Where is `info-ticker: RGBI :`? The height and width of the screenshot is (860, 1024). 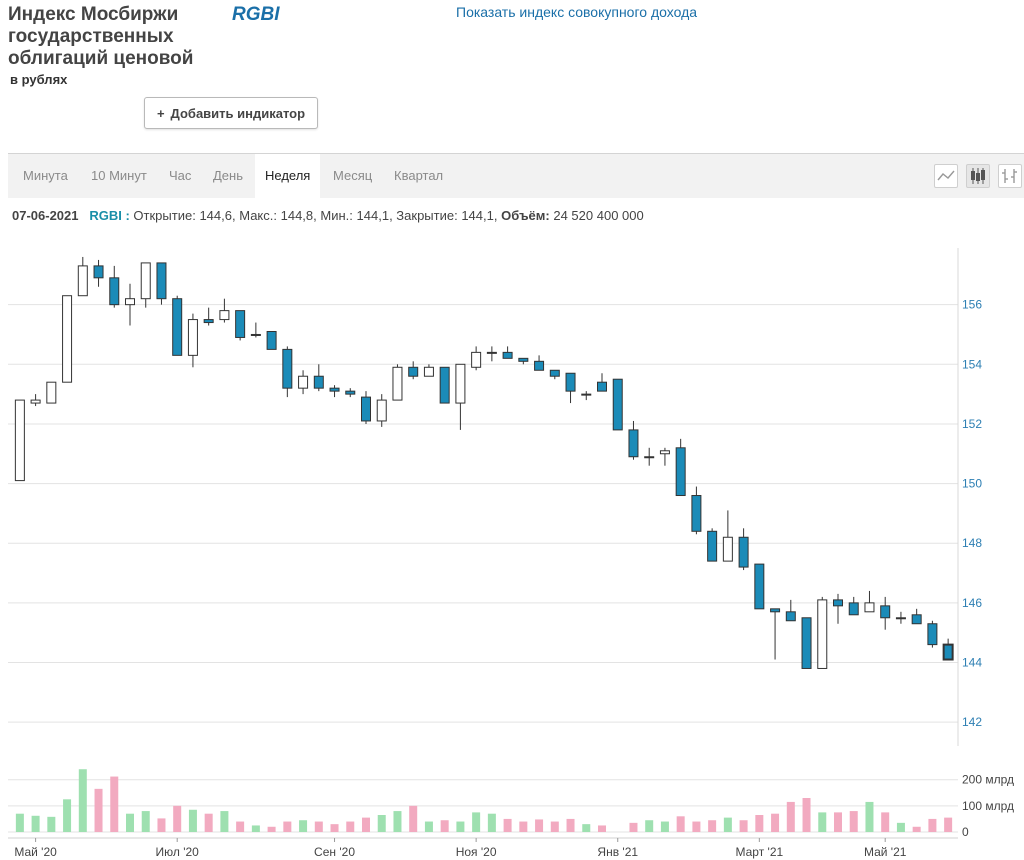 info-ticker: RGBI : is located at coordinates (109, 215).